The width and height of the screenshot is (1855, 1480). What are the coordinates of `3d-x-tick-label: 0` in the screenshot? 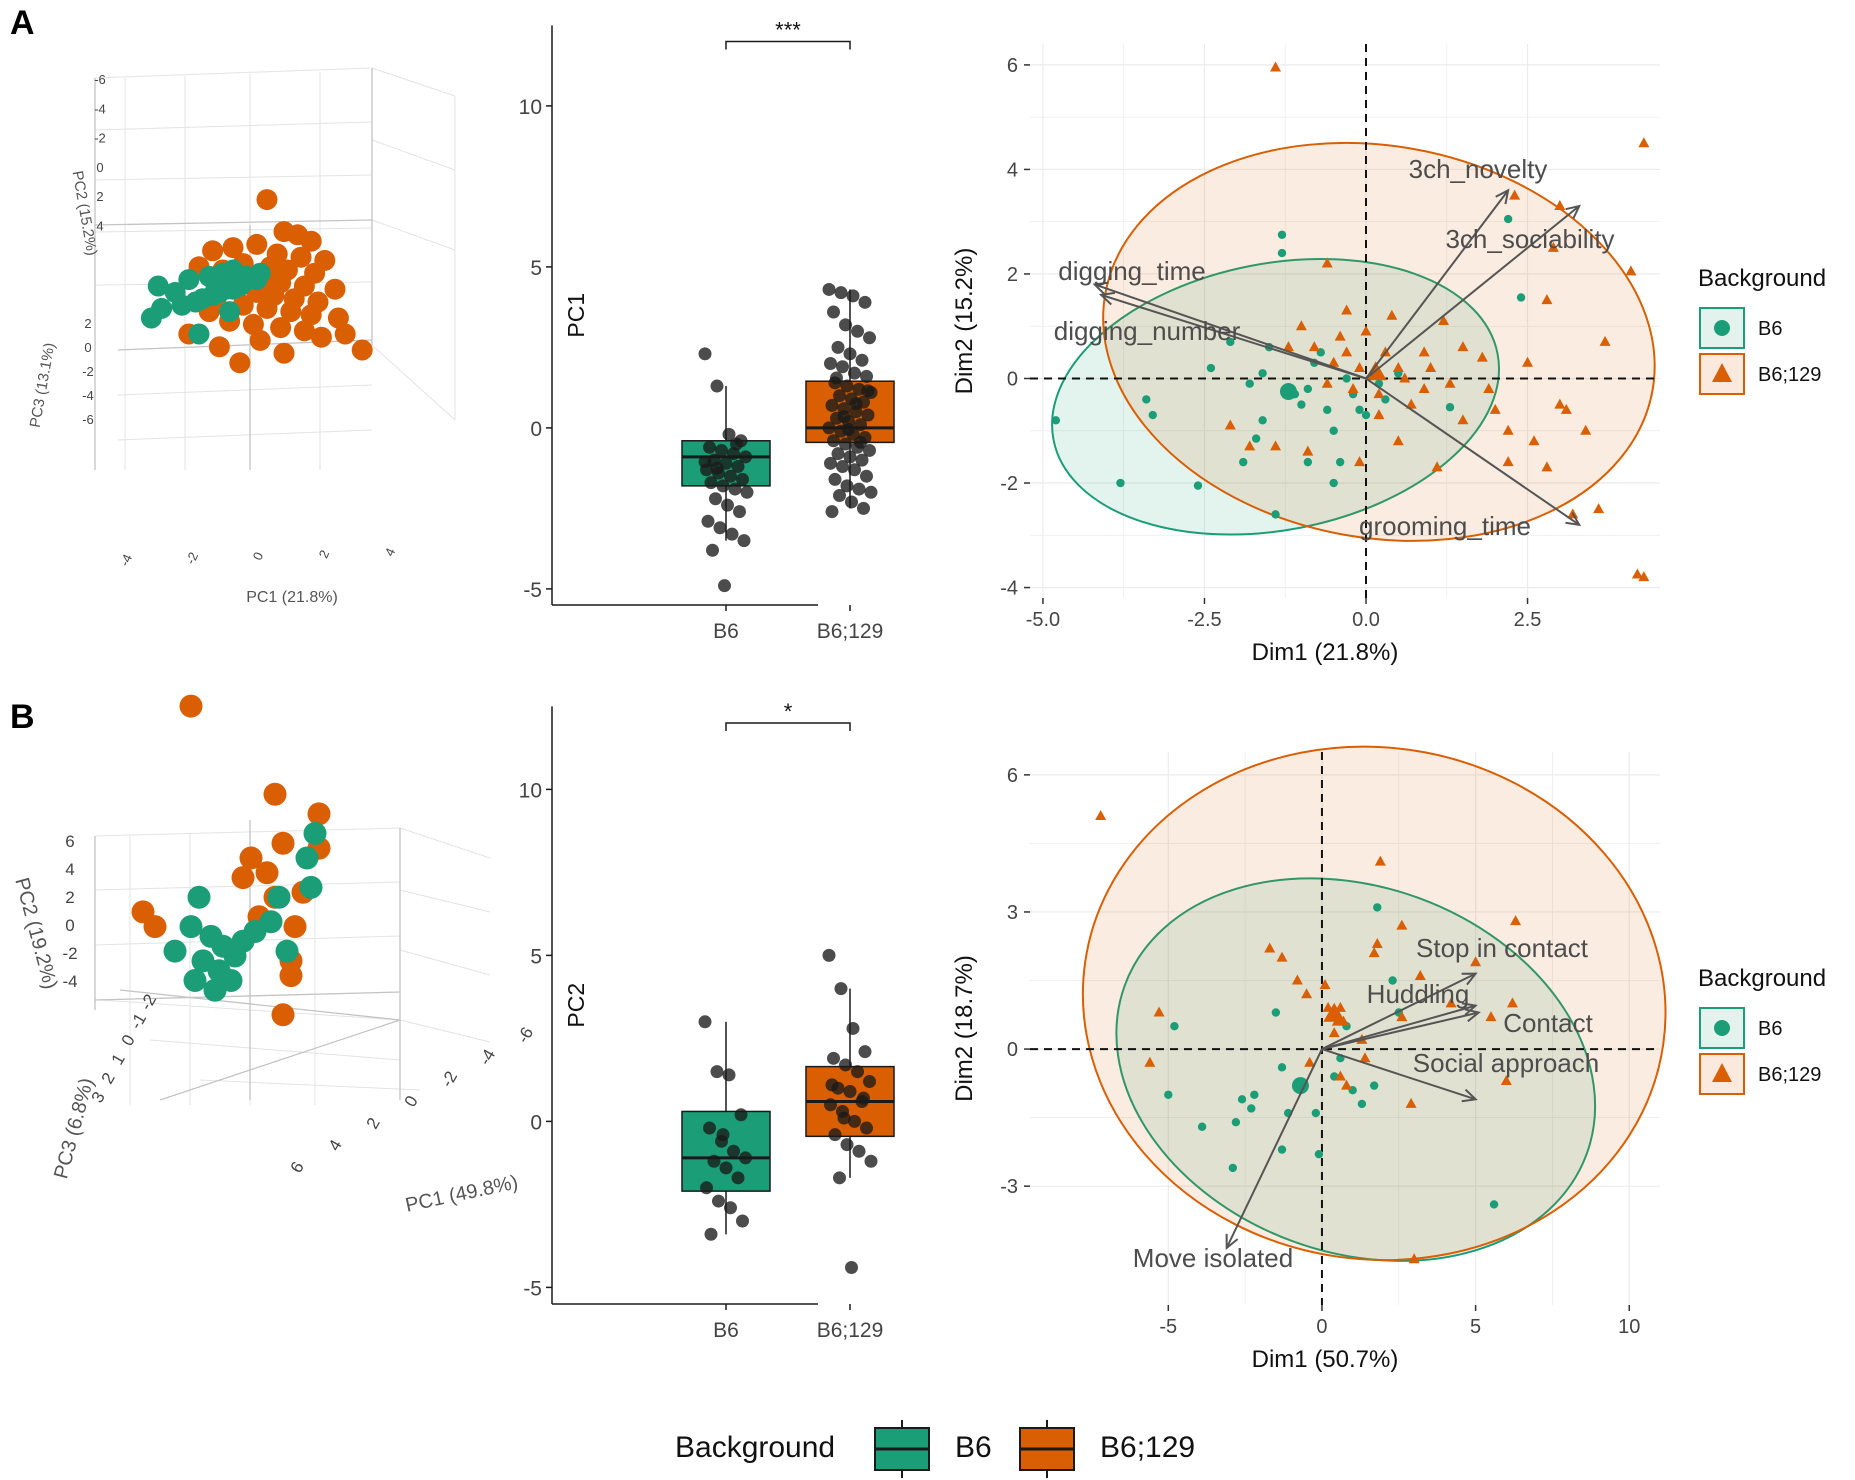 It's located at (258, 556).